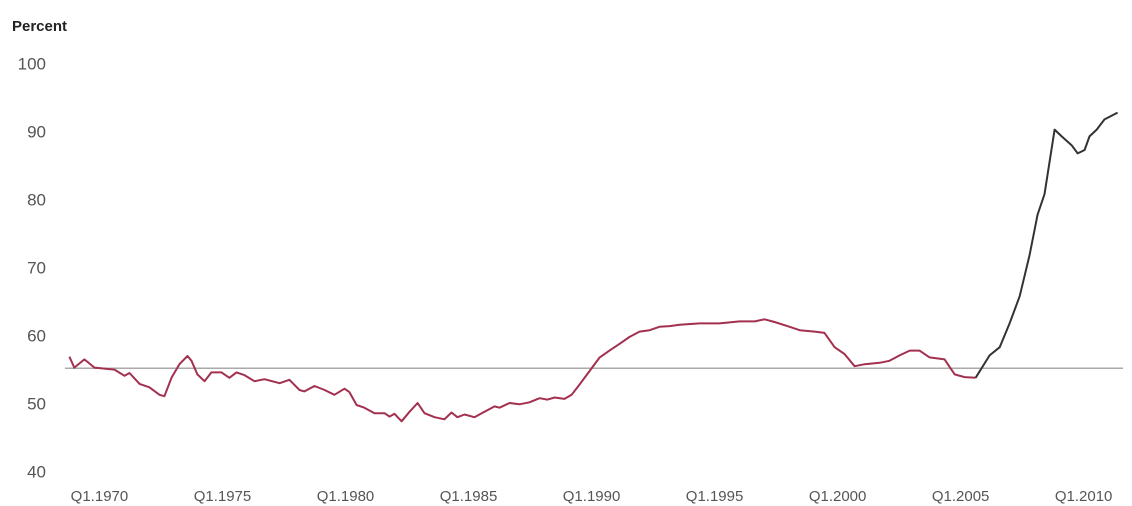 This screenshot has width=1132, height=506. I want to click on y-tick-label: 60, so click(36, 335).